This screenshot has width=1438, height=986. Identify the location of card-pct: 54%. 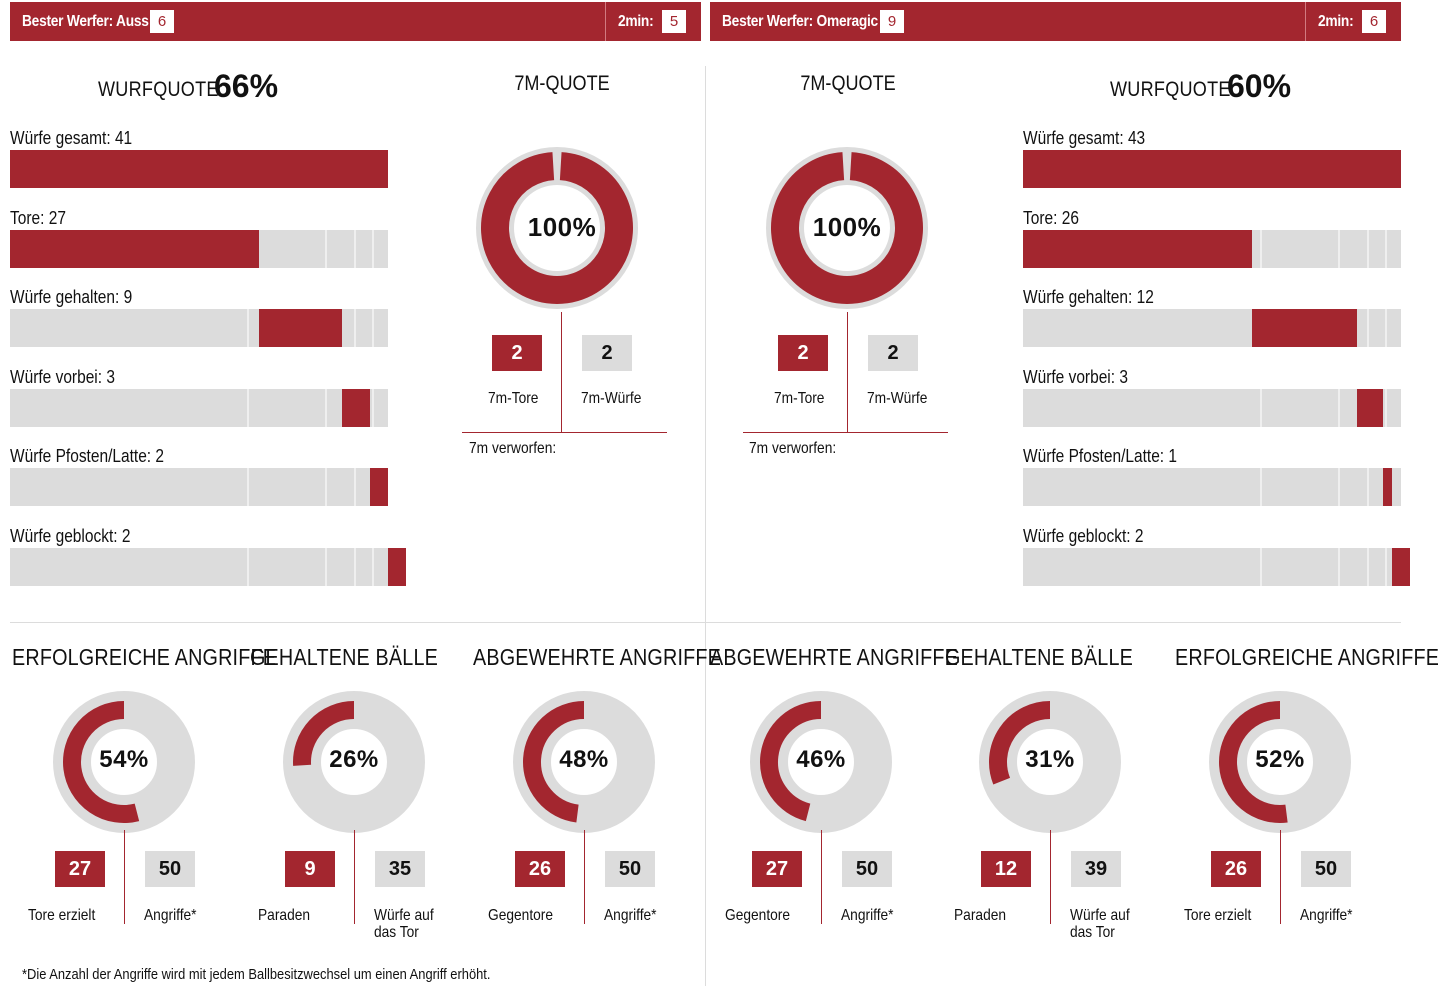
(124, 759).